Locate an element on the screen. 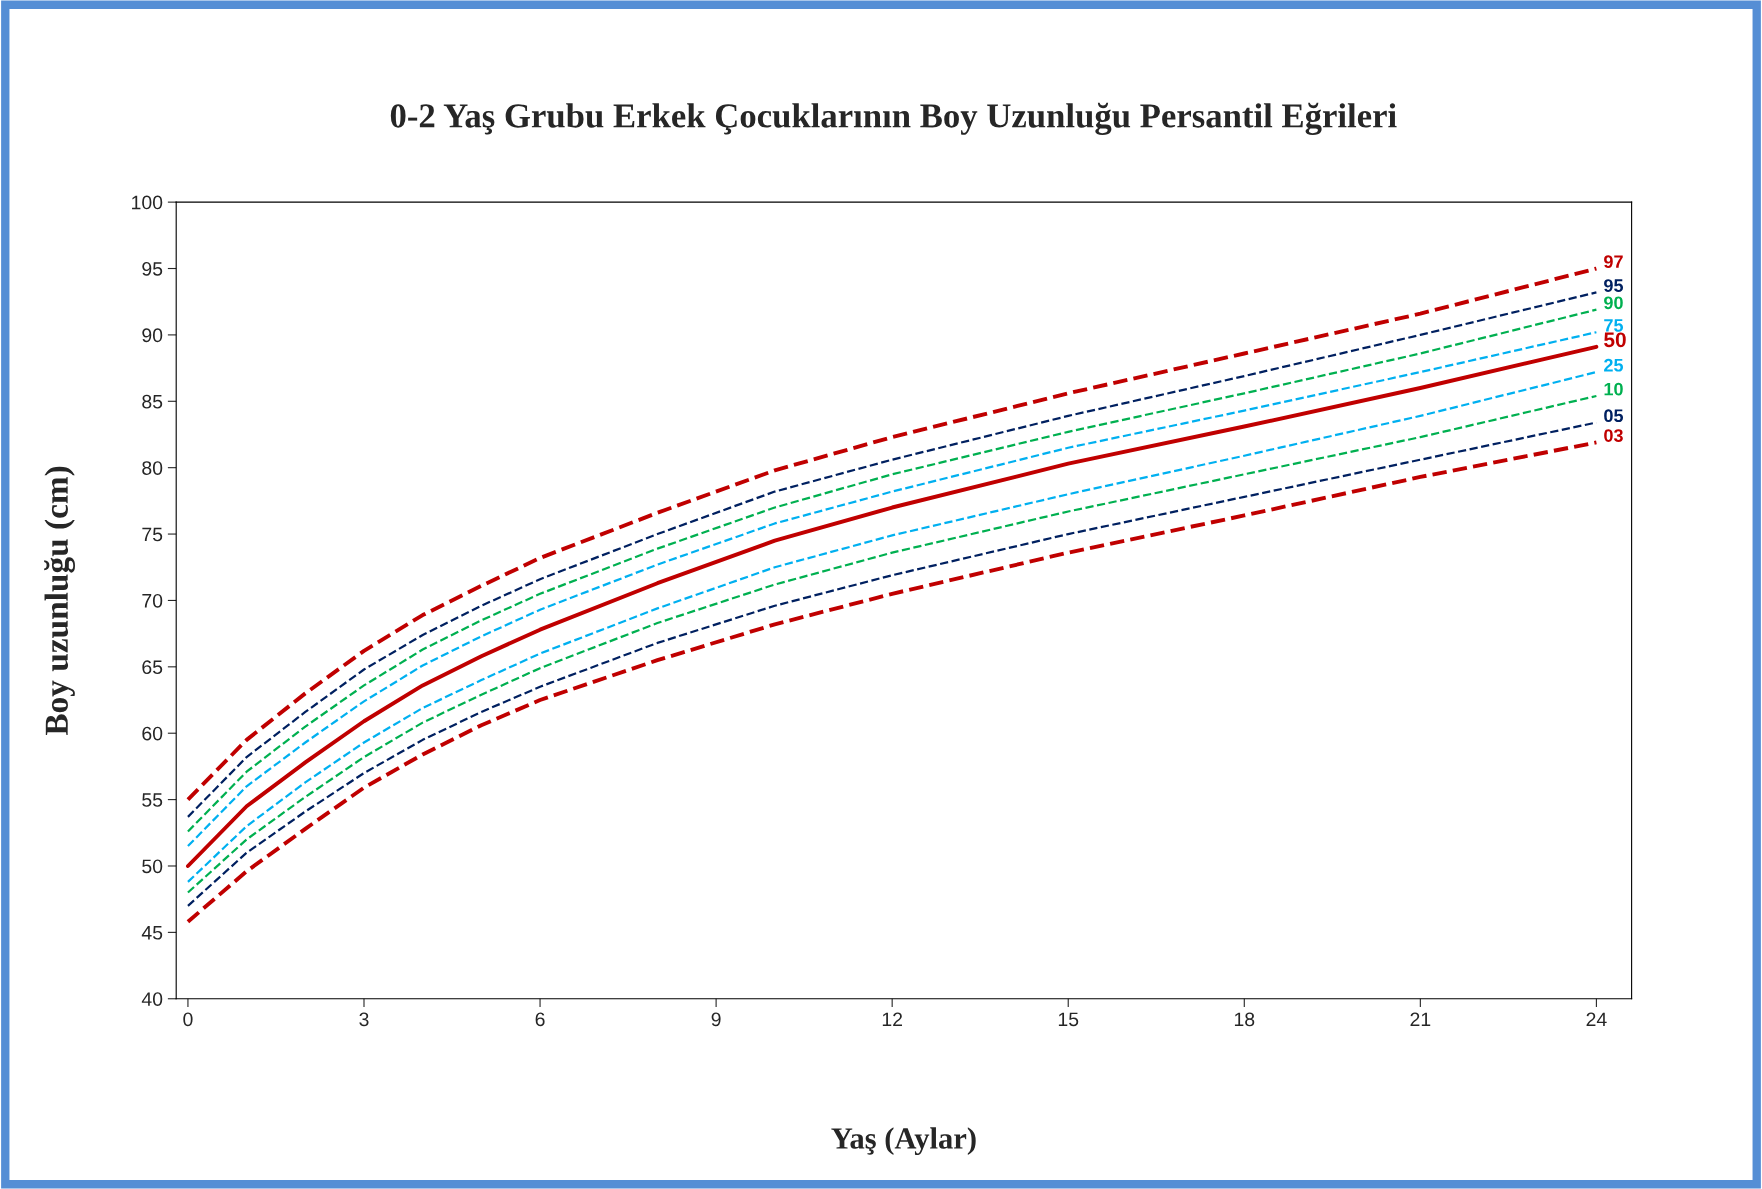  y-tick-label: 65 is located at coordinates (152, 667).